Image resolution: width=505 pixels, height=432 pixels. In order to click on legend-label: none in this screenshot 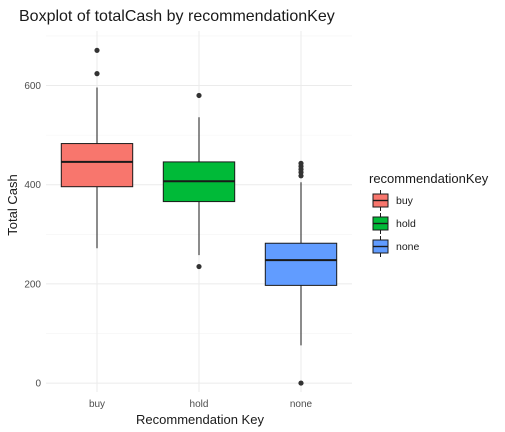, I will do `click(408, 247)`.